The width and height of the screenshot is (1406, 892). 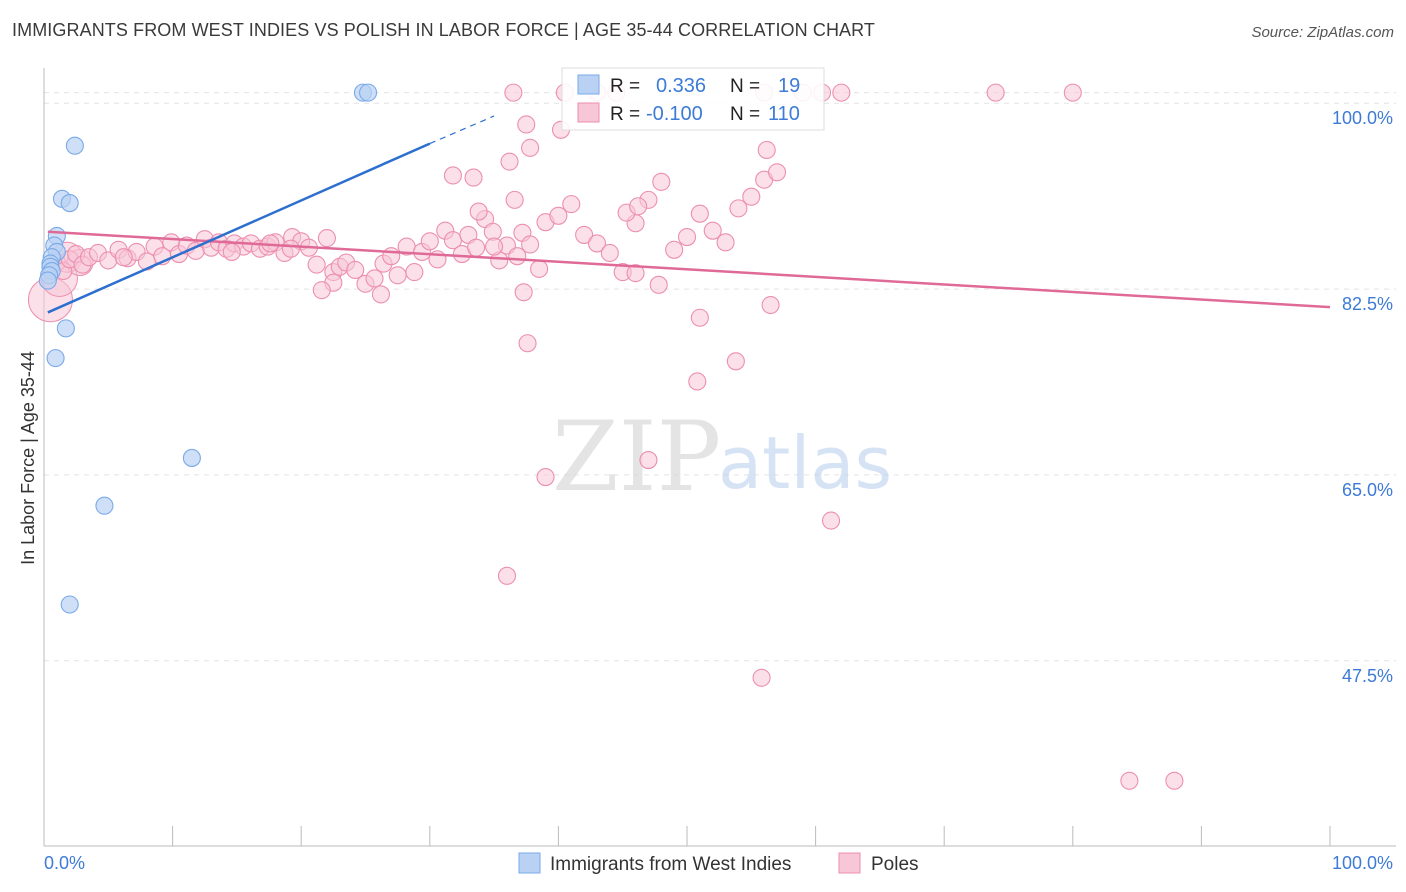 I want to click on stats-swatch-poles, so click(x=588, y=112).